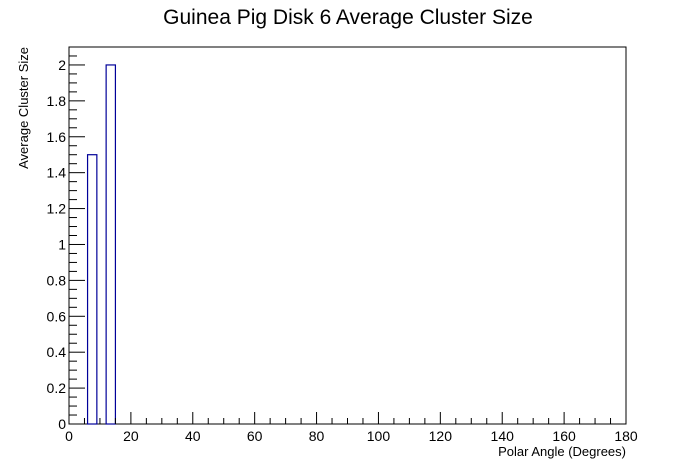 The width and height of the screenshot is (696, 472). I want to click on x-tick-label: 100, so click(379, 436).